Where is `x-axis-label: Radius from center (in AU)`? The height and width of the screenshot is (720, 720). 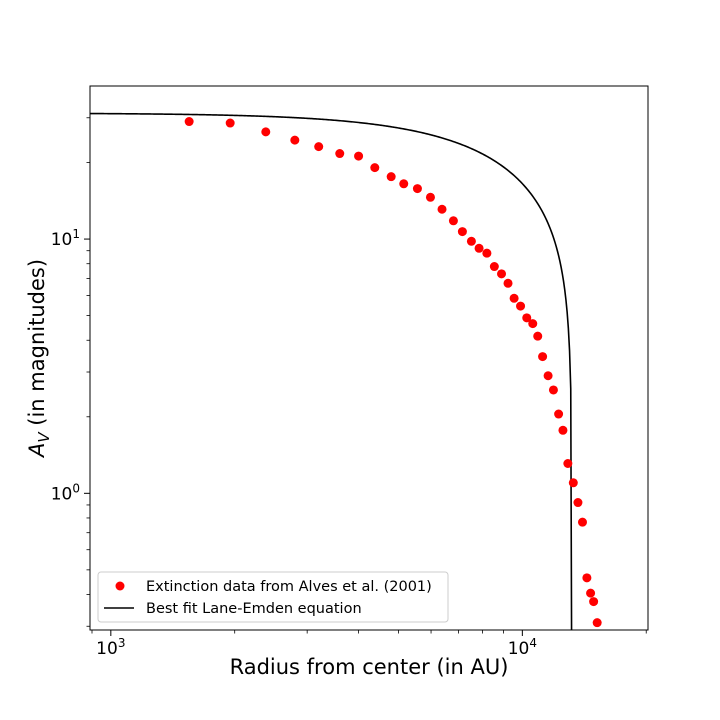
x-axis-label: Radius from center (in AU) is located at coordinates (369, 667).